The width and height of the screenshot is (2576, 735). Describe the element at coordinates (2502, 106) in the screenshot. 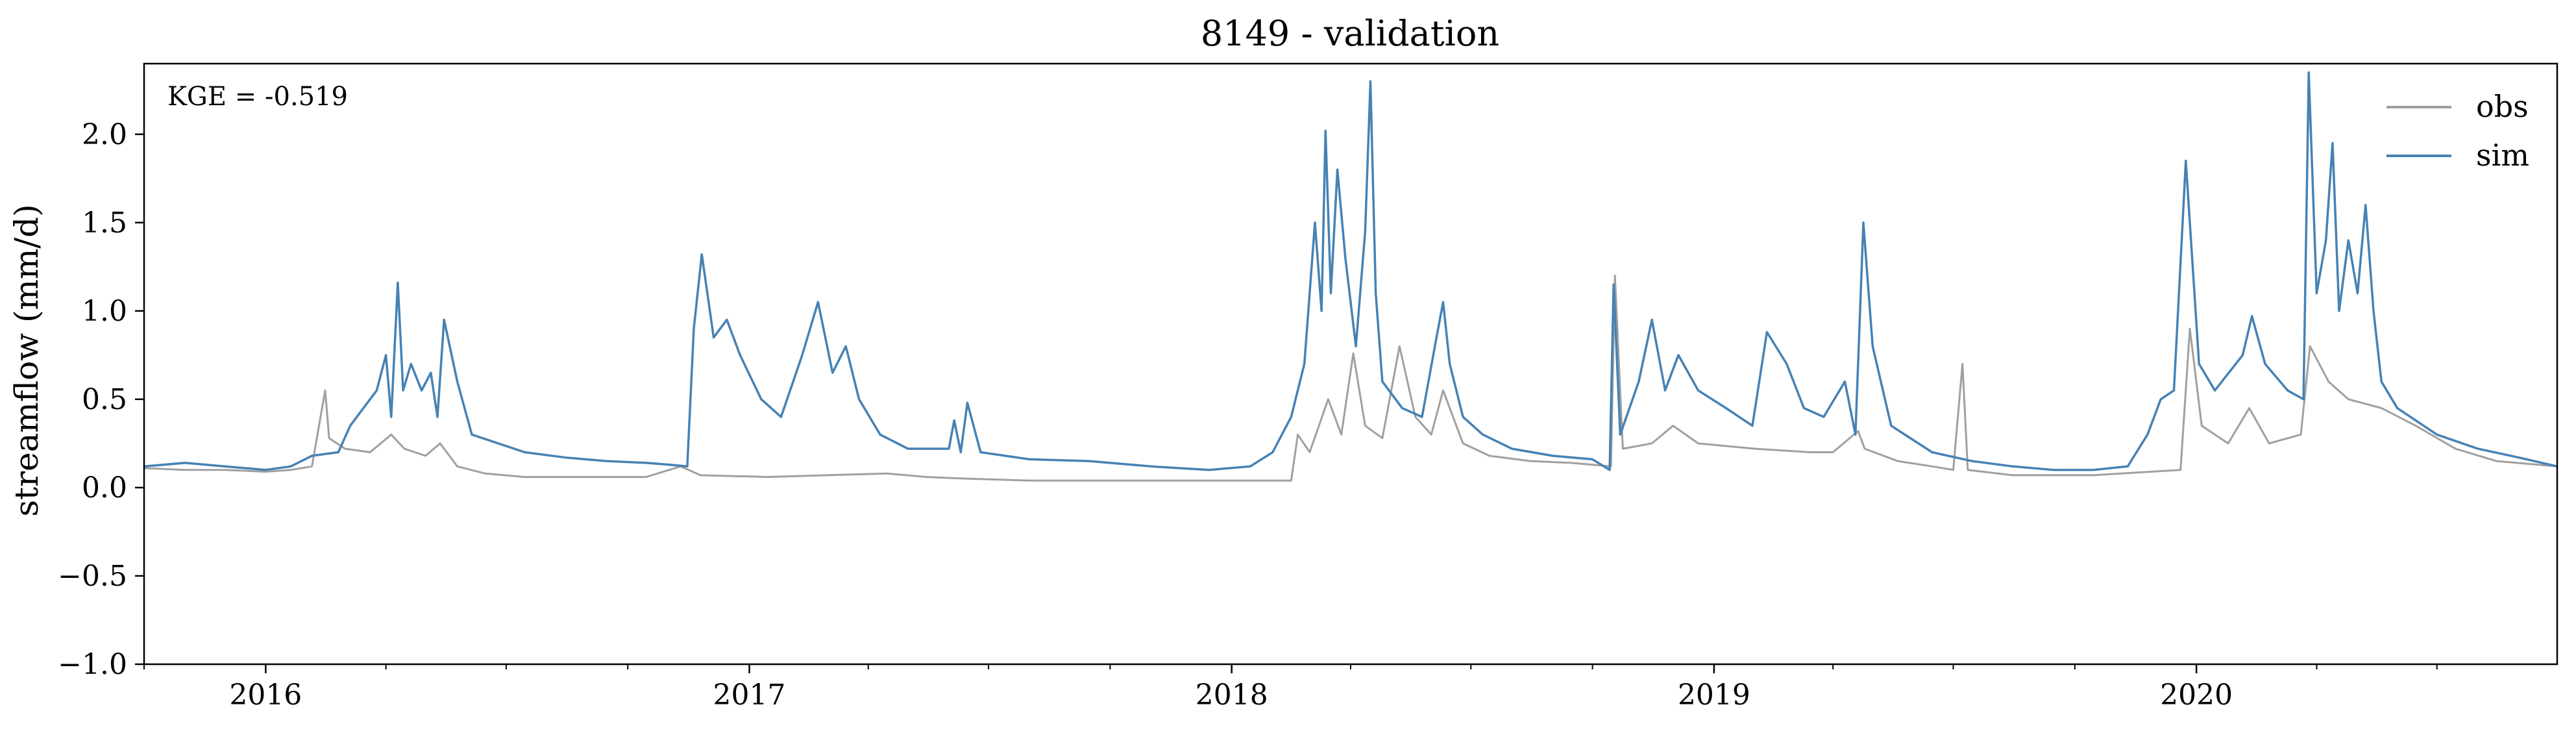

I see `legend-label-obs: obs` at that location.